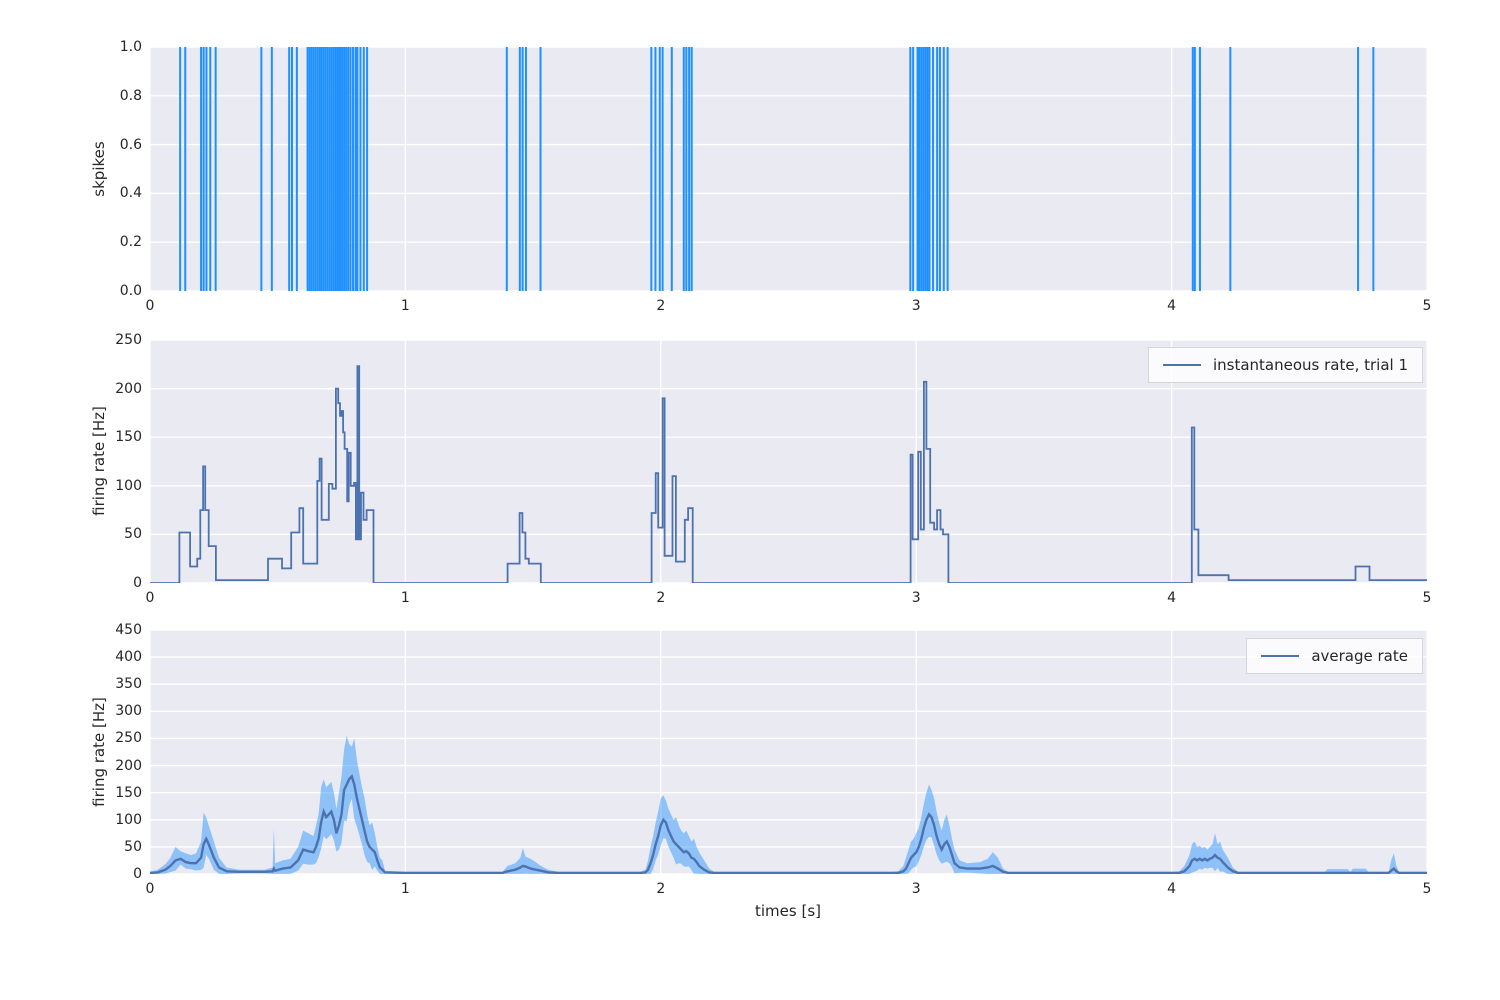 The height and width of the screenshot is (1000, 1500). What do you see at coordinates (128, 657) in the screenshot?
I see `y-tick-label: 400` at bounding box center [128, 657].